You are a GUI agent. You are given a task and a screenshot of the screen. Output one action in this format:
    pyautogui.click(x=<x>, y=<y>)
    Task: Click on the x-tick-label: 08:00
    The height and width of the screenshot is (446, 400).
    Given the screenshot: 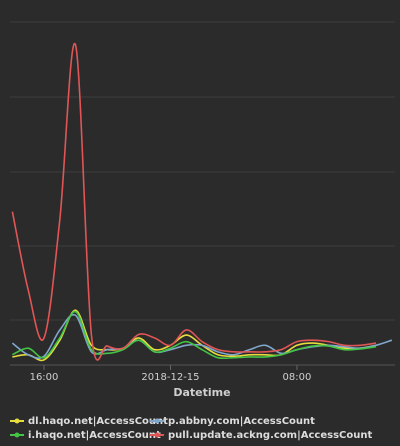 What is the action you would take?
    pyautogui.click(x=297, y=377)
    